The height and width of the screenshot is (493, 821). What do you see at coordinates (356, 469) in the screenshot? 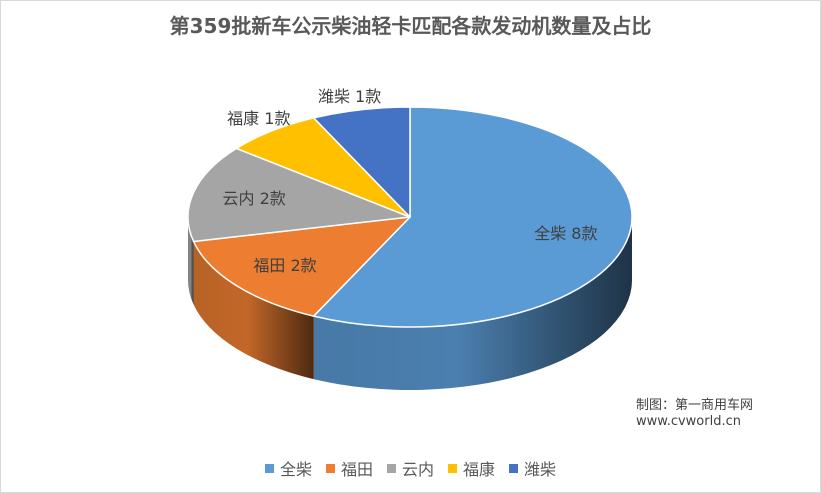
I see `legend-label: 福田` at bounding box center [356, 469].